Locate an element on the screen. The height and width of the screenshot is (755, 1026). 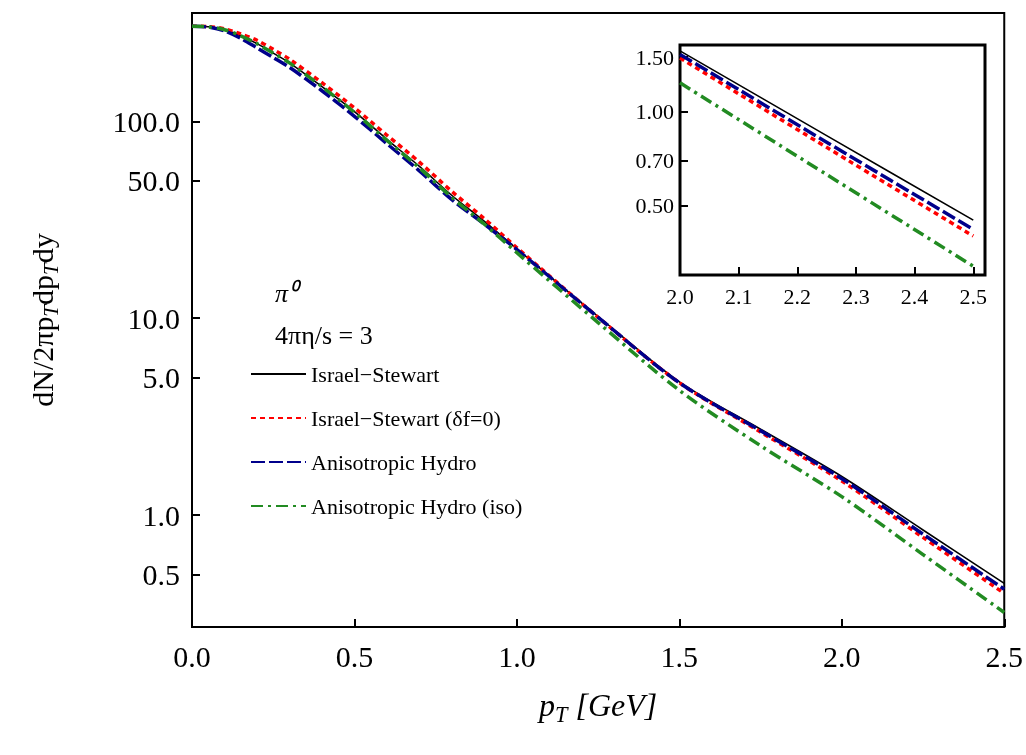
y-tick-label: 0.5 is located at coordinates (161, 574).